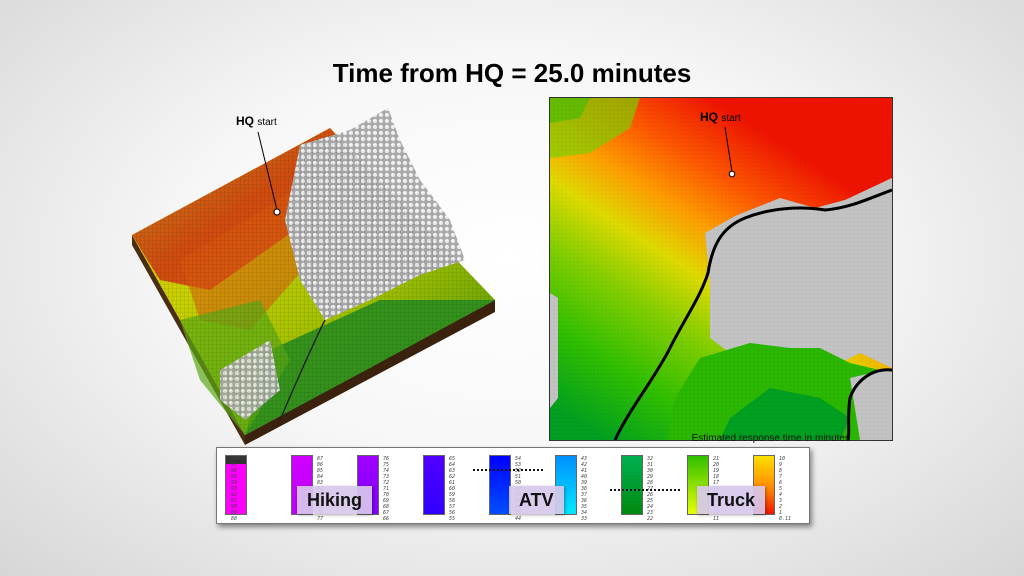 The image size is (1024, 576). What do you see at coordinates (536, 500) in the screenshot?
I see `mode-label-atv: ATV` at bounding box center [536, 500].